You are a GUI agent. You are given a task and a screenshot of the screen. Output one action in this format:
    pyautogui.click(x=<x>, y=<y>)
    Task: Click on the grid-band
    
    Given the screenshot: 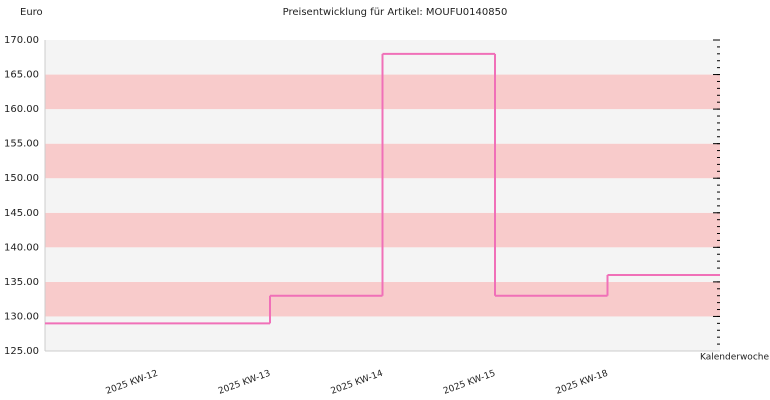 What is the action you would take?
    pyautogui.click(x=382, y=333)
    